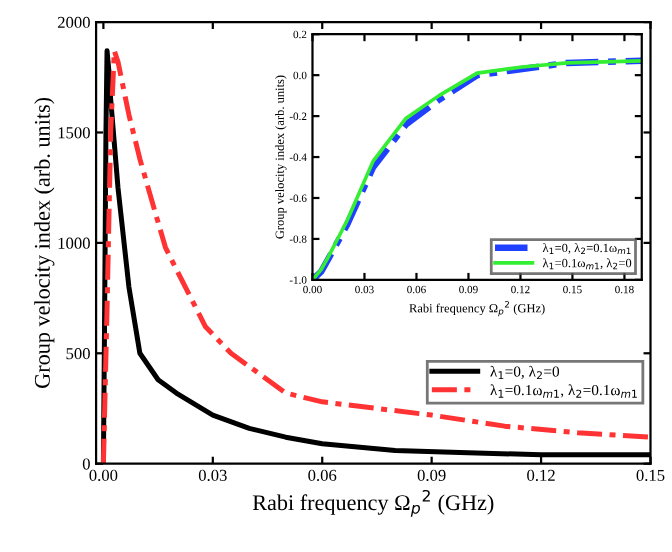 Image resolution: width=672 pixels, height=552 pixels. Describe the element at coordinates (74, 133) in the screenshot. I see `y-tick-label: 1500` at that location.